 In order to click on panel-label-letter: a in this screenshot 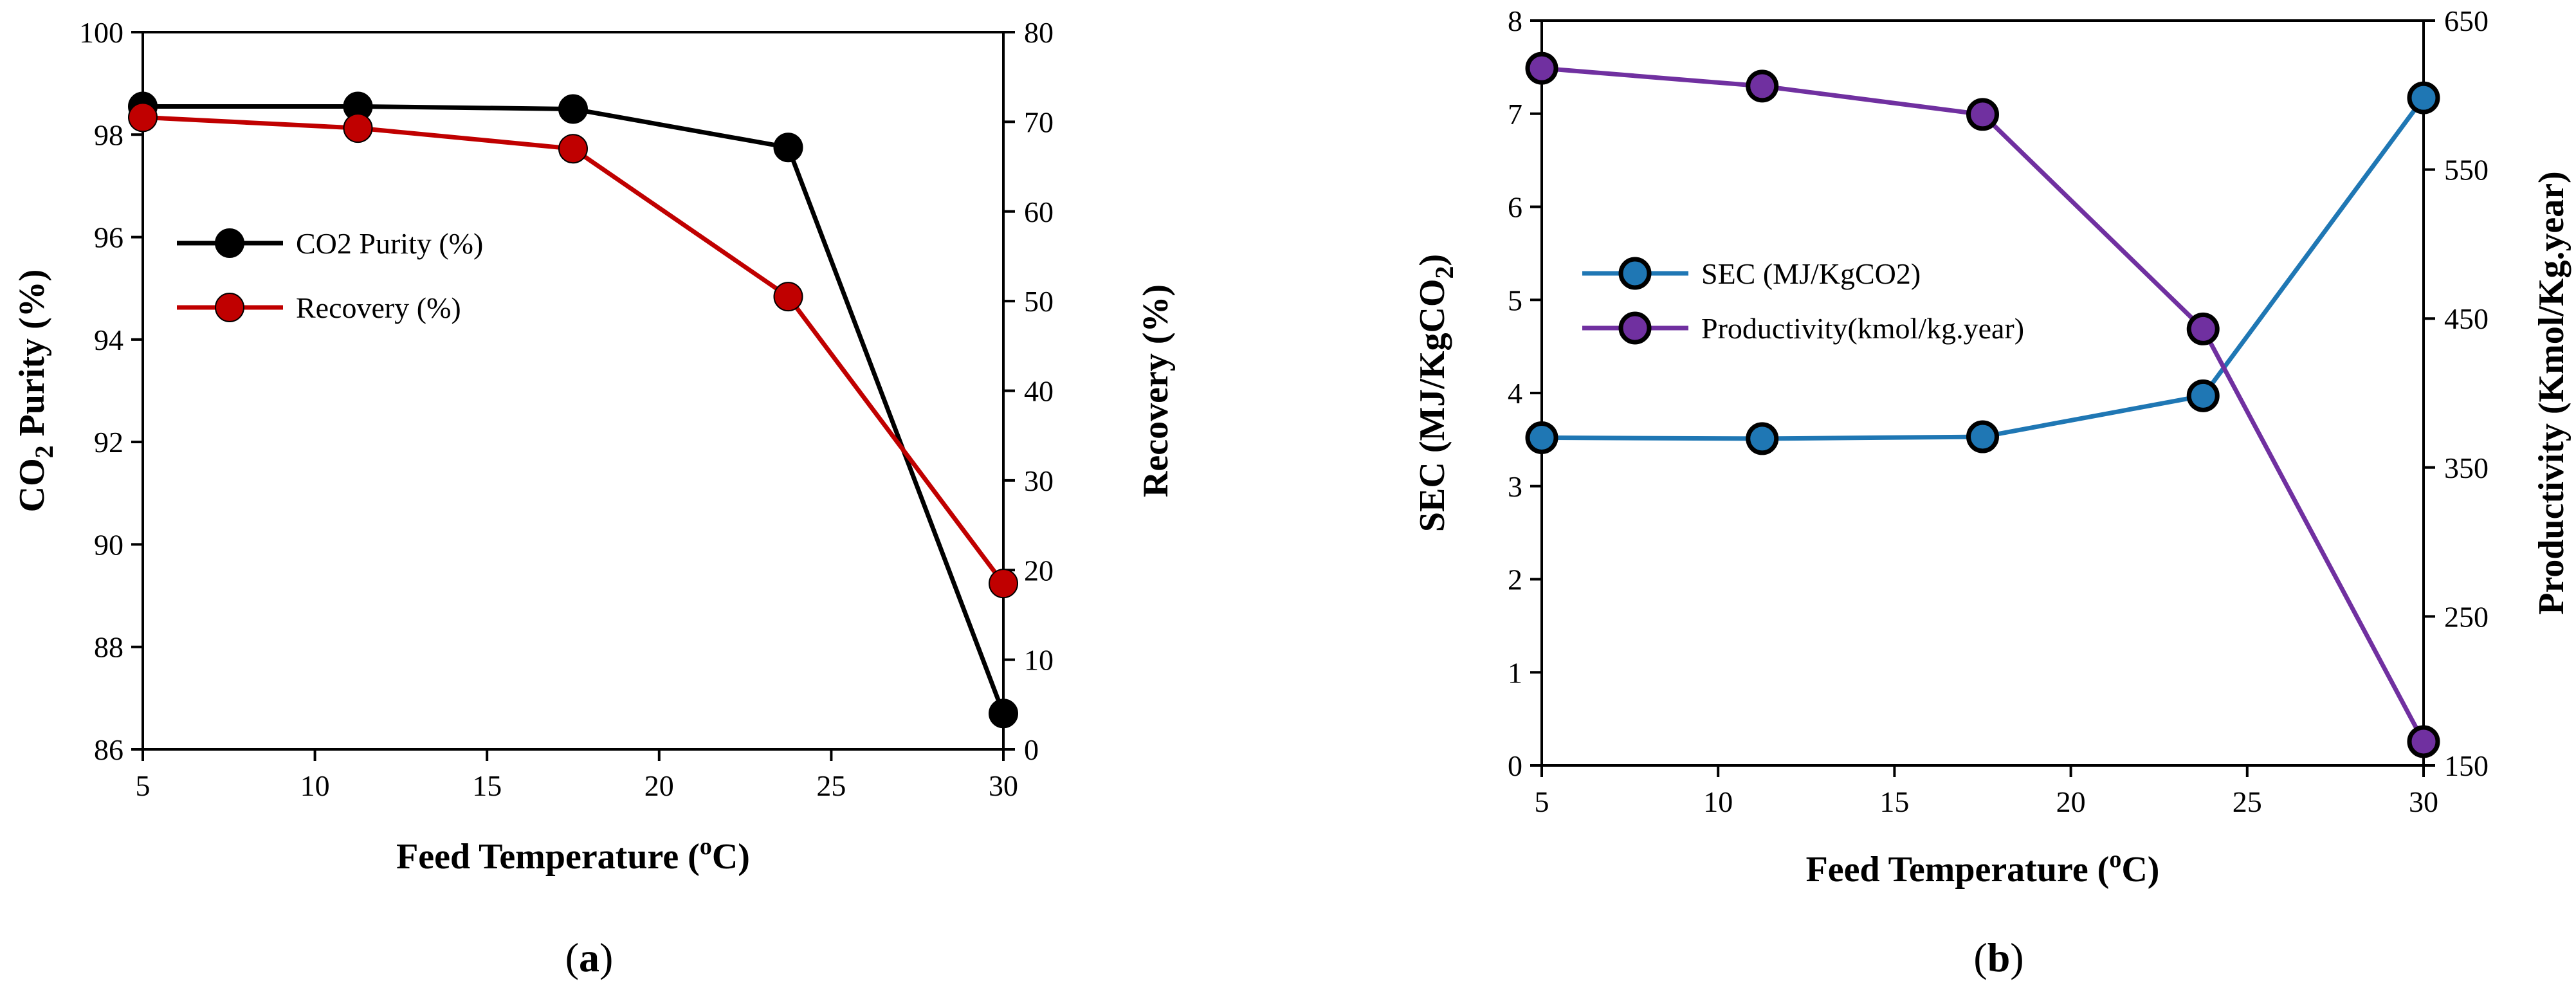, I will do `click(589, 957)`.